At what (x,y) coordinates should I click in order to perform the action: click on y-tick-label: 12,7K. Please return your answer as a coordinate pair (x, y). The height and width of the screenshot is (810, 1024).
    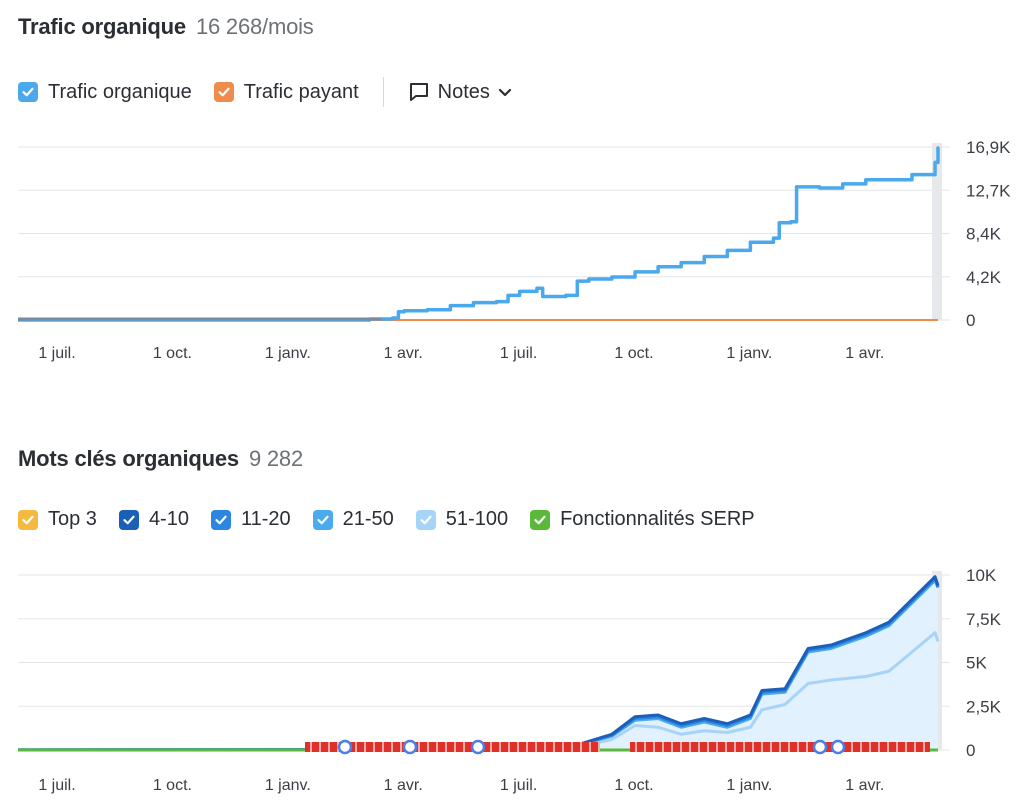
    Looking at the image, I should click on (988, 190).